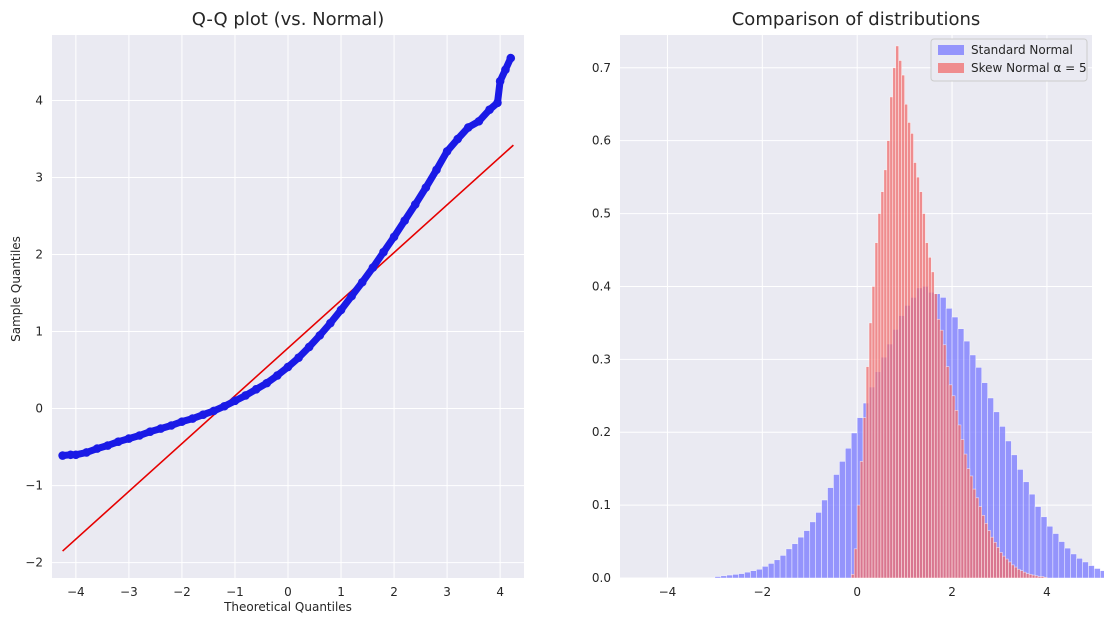 The image size is (1104, 625). Describe the element at coordinates (341, 592) in the screenshot. I see `qq-x-tick-label: 1` at that location.